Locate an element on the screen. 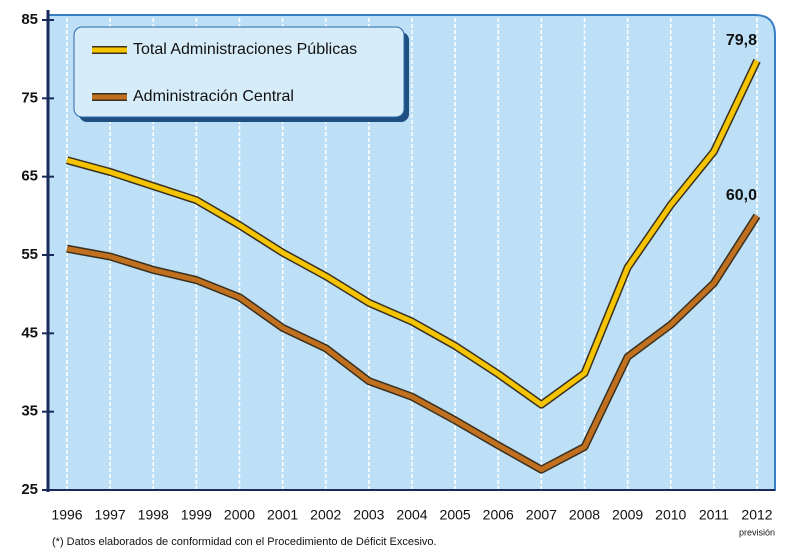 Image resolution: width=786 pixels, height=550 pixels. x-tick-label: 2008 is located at coordinates (584, 515).